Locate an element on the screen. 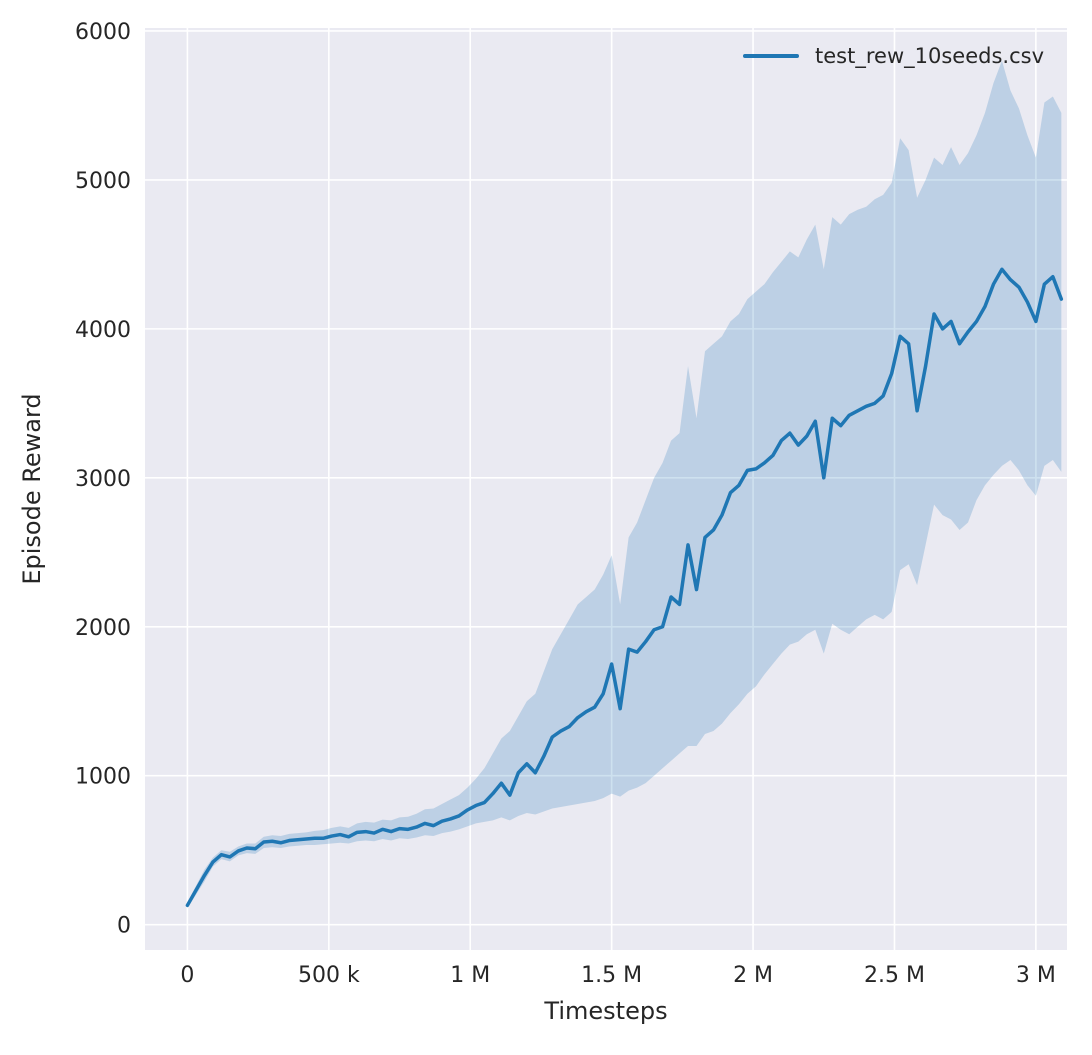 This screenshot has width=1092, height=1055. legend: test_rew_10seeds.csv is located at coordinates (893, 56).